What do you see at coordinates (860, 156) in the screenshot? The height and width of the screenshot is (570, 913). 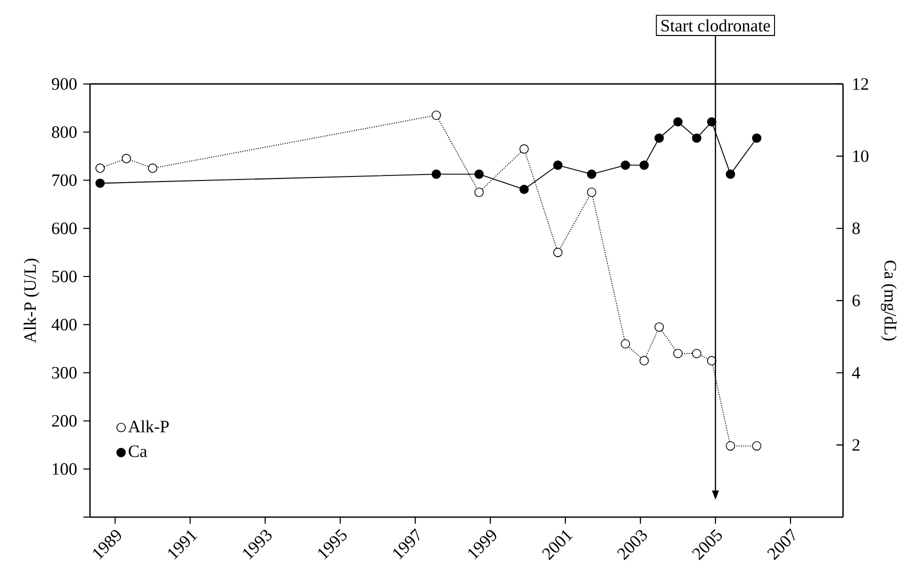 I see `y2-tick-label: 10` at bounding box center [860, 156].